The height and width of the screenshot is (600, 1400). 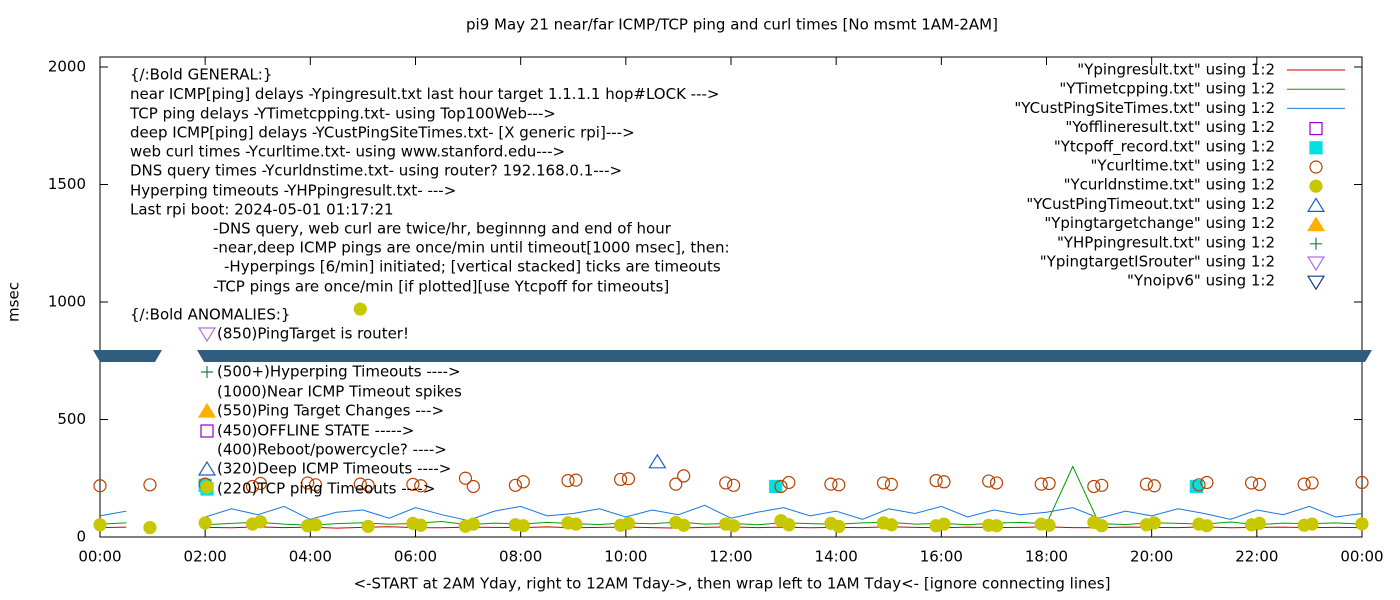 I want to click on legend-label: "Ynoipv6" using 1:2, so click(x=1201, y=281).